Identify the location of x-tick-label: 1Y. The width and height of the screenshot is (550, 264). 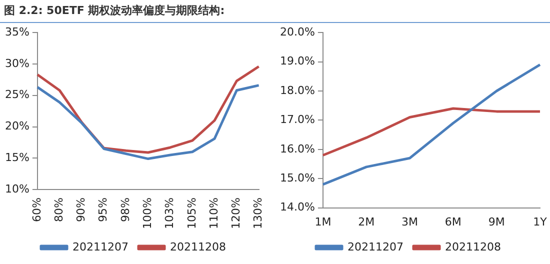
(540, 221).